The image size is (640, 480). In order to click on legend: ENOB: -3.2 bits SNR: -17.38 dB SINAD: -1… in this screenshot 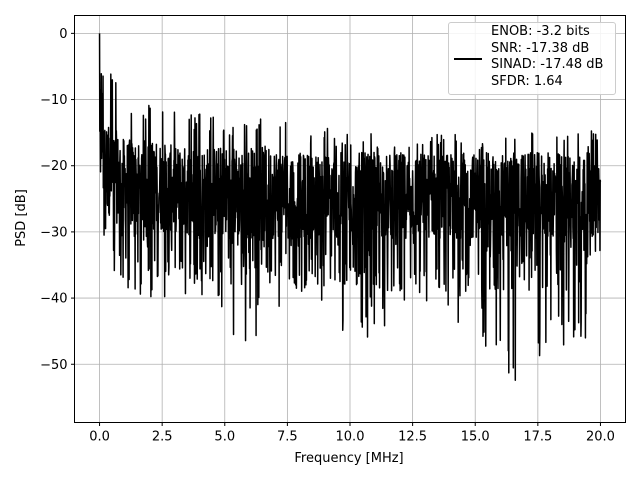, I will do `click(532, 58)`.